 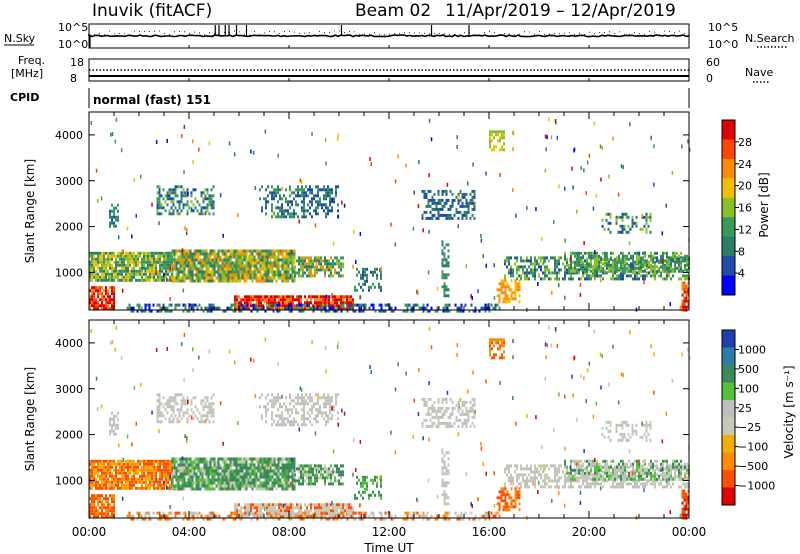 What do you see at coordinates (73, 78) in the screenshot?
I see `freq-left-tick-bottom: 8` at bounding box center [73, 78].